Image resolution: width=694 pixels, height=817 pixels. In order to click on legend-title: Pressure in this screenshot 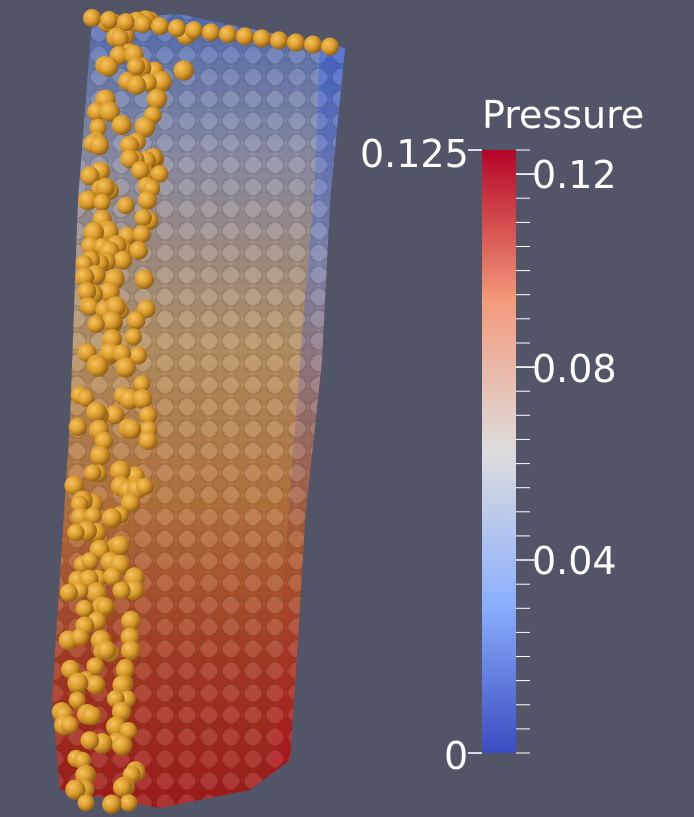, I will do `click(563, 115)`.